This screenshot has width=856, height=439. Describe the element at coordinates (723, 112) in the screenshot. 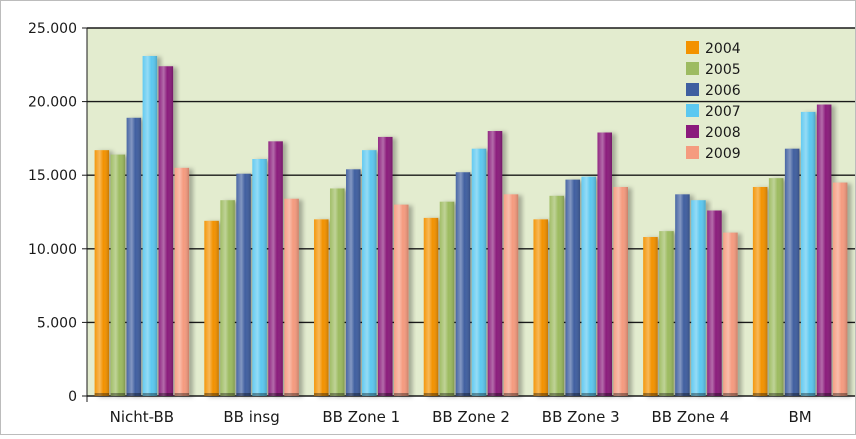

I see `legend-label: 2007` at that location.